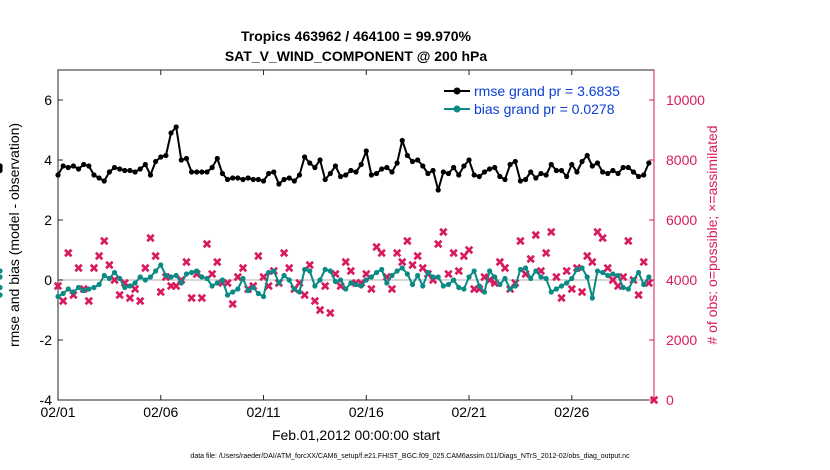  Describe the element at coordinates (46, 400) in the screenshot. I see `y-tick-label: -4` at that location.